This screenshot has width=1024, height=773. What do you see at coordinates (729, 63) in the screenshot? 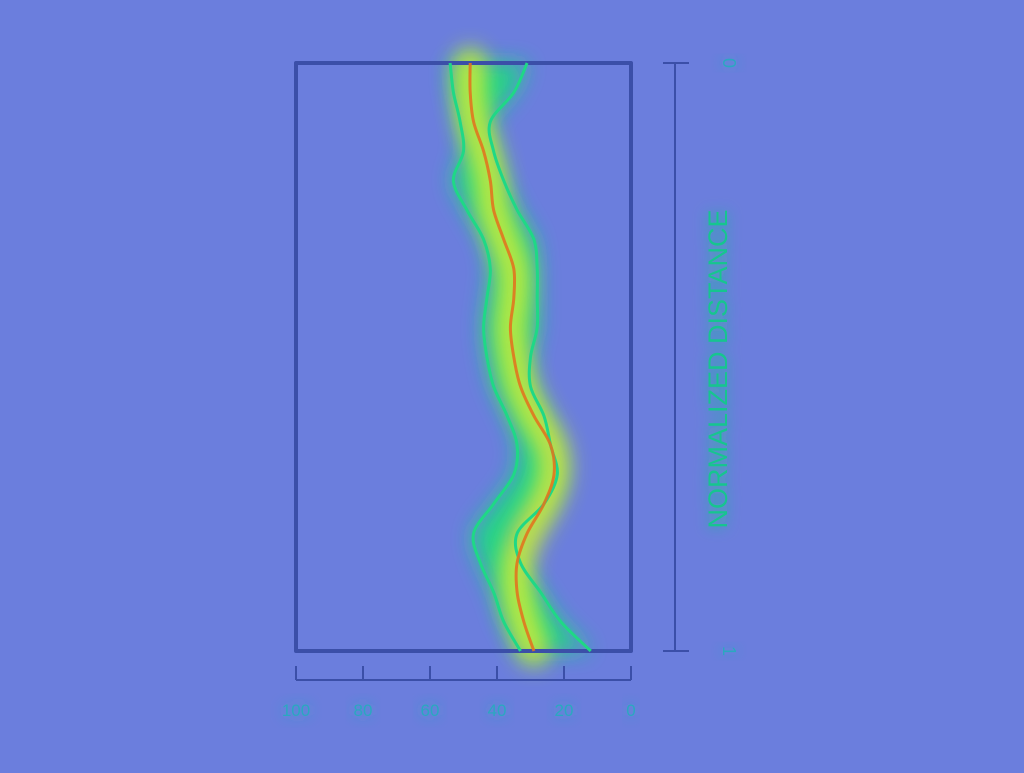
I see `y-tick-label: 0` at bounding box center [729, 63].